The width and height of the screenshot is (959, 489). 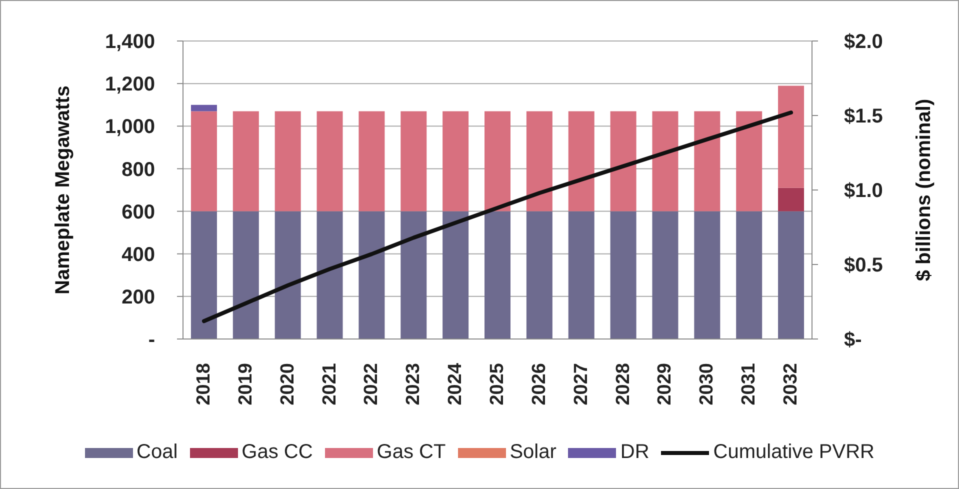 What do you see at coordinates (329, 384) in the screenshot?
I see `x-tick-label: 2021` at bounding box center [329, 384].